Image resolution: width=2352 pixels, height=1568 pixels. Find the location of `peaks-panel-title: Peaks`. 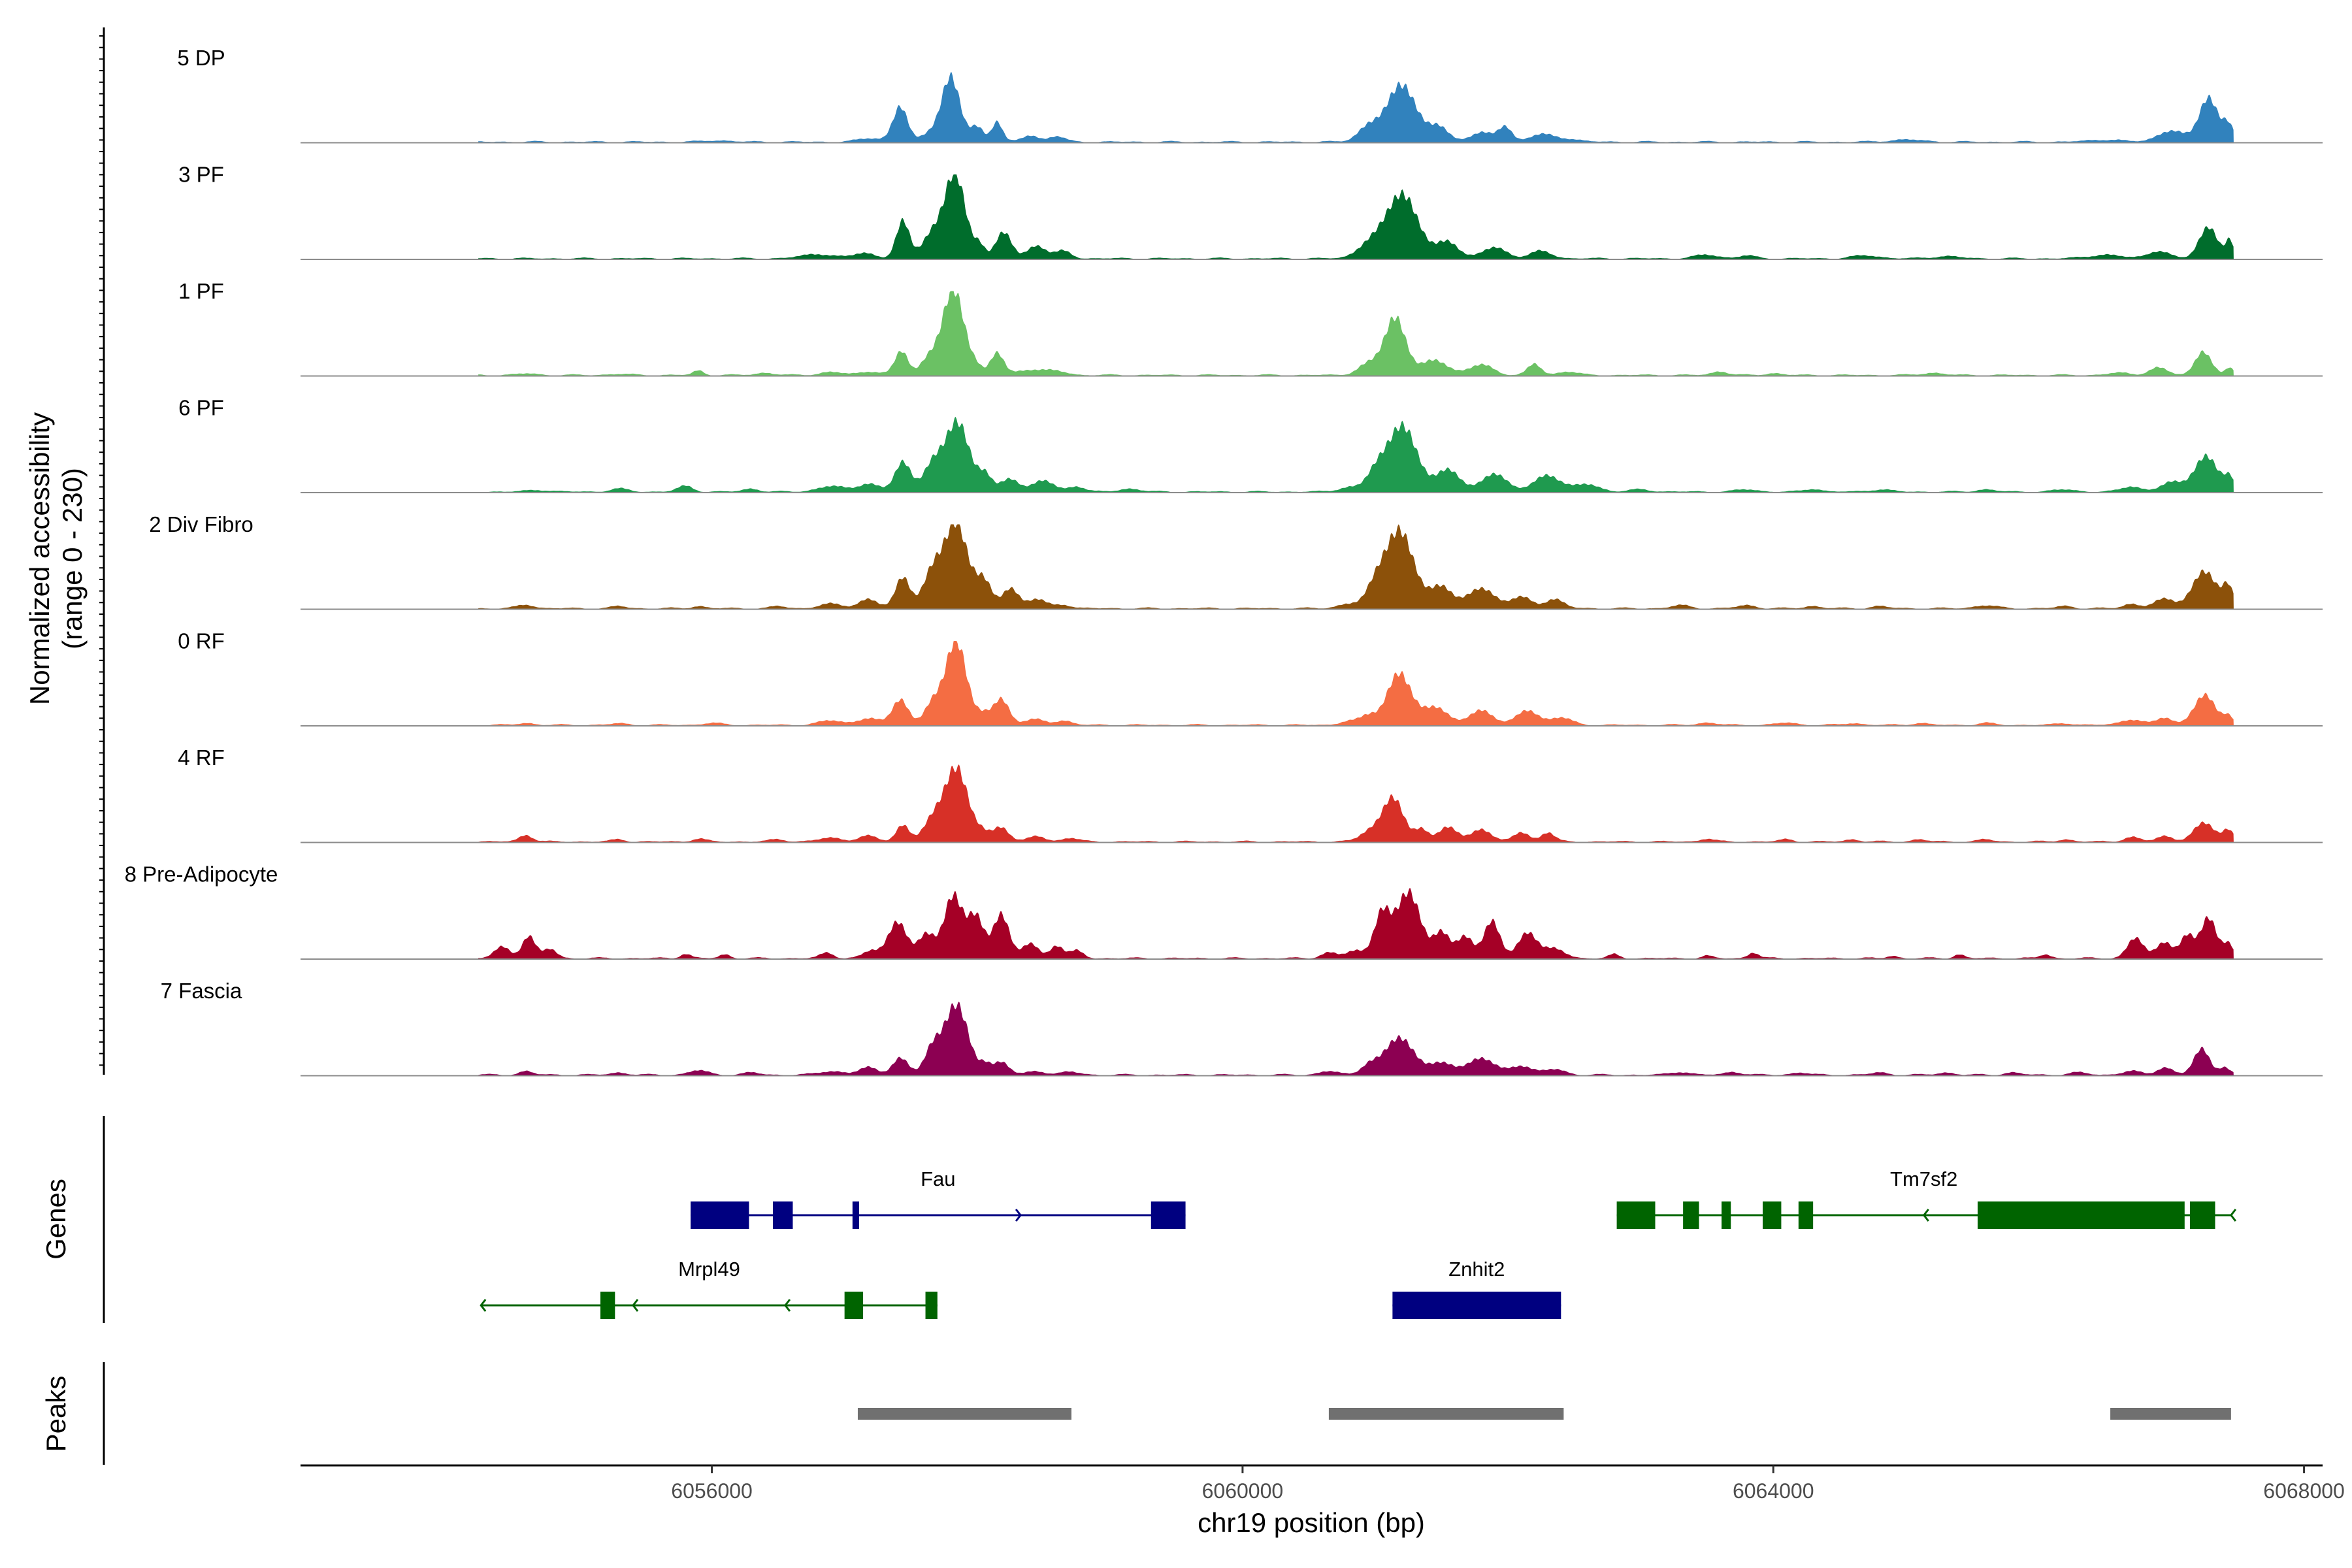

peaks-panel-title: Peaks is located at coordinates (56, 1414).